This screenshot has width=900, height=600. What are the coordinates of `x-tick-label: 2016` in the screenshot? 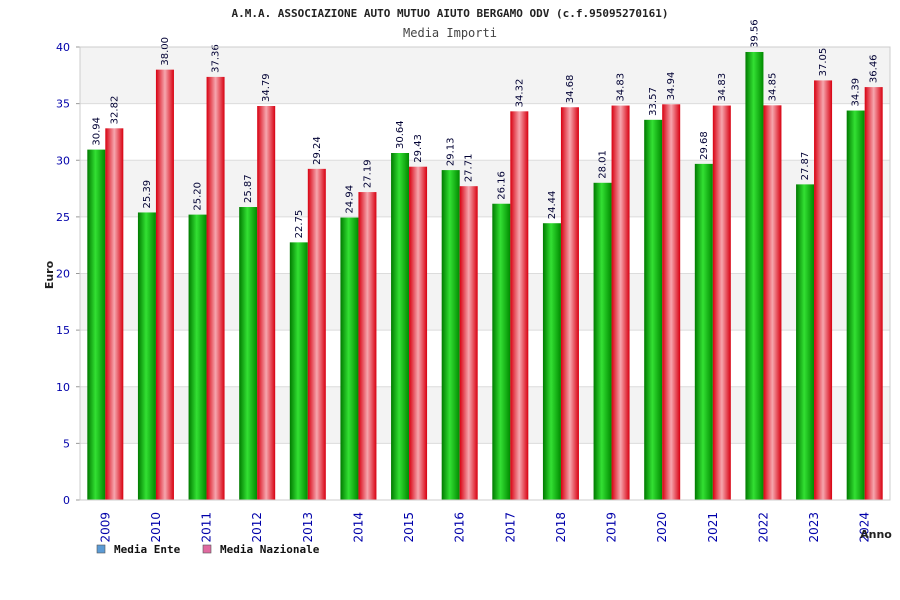 It's located at (460, 527).